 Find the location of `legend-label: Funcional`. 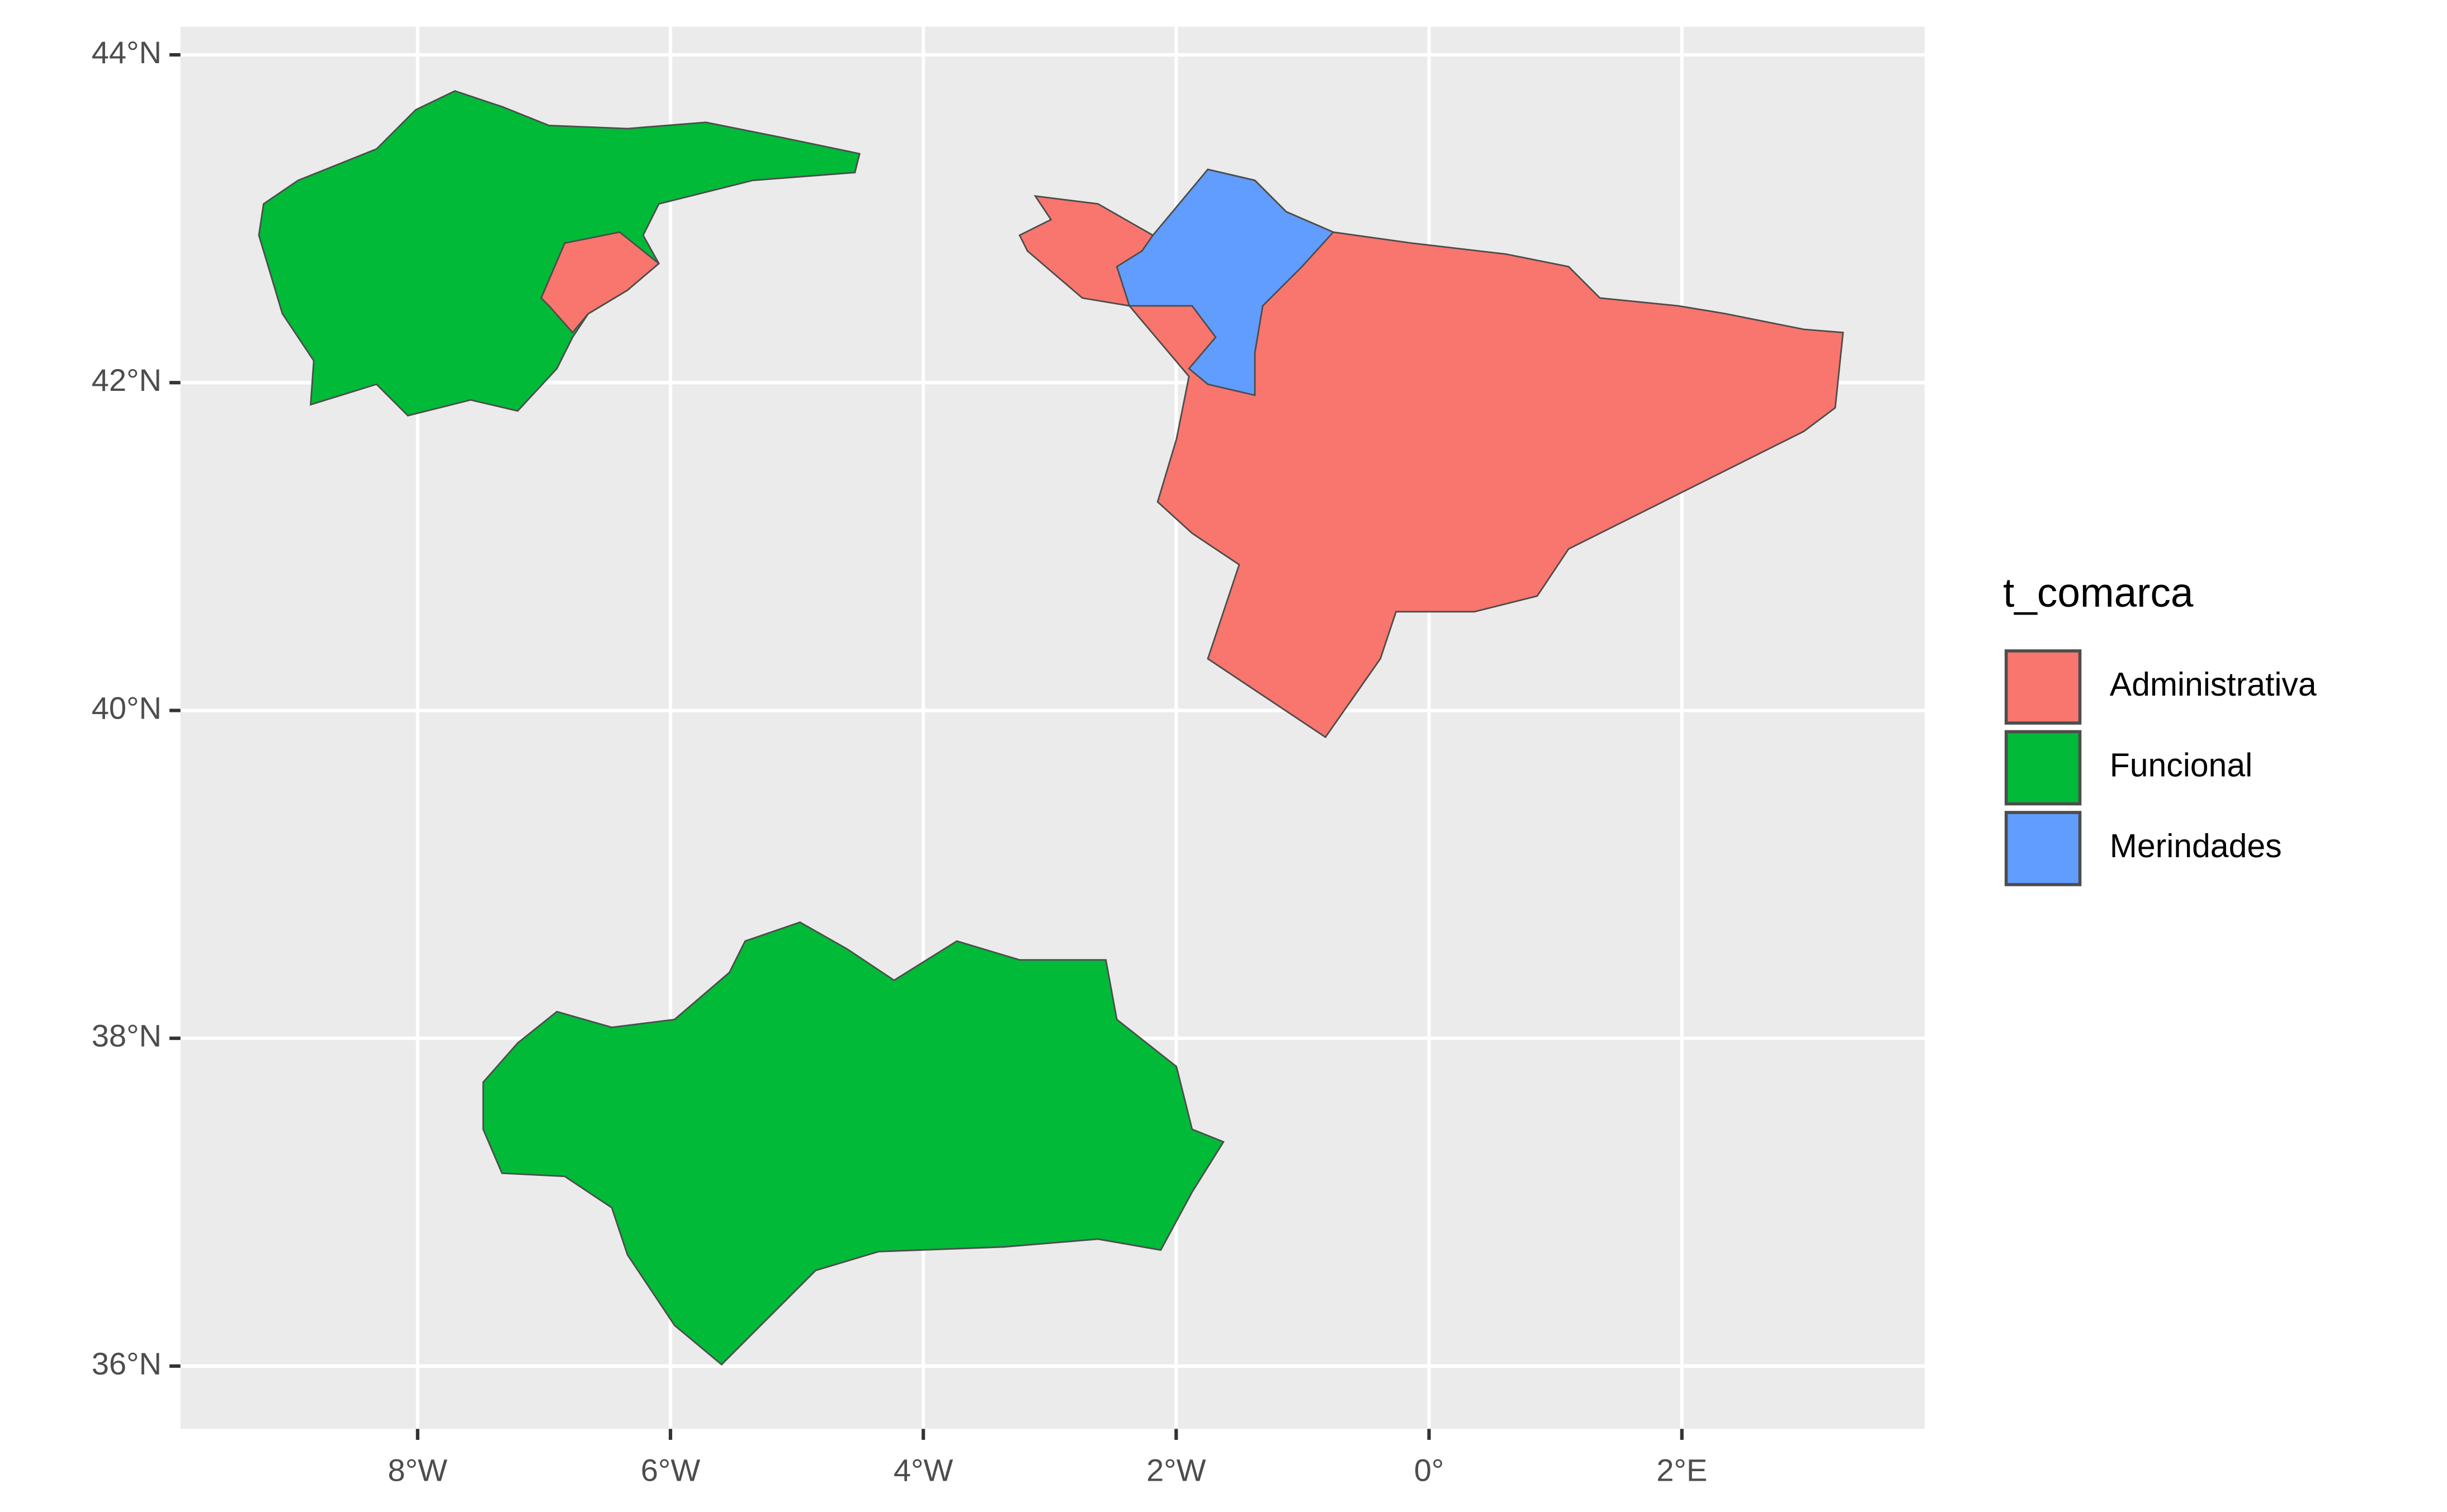

legend-label: Funcional is located at coordinates (2181, 766).